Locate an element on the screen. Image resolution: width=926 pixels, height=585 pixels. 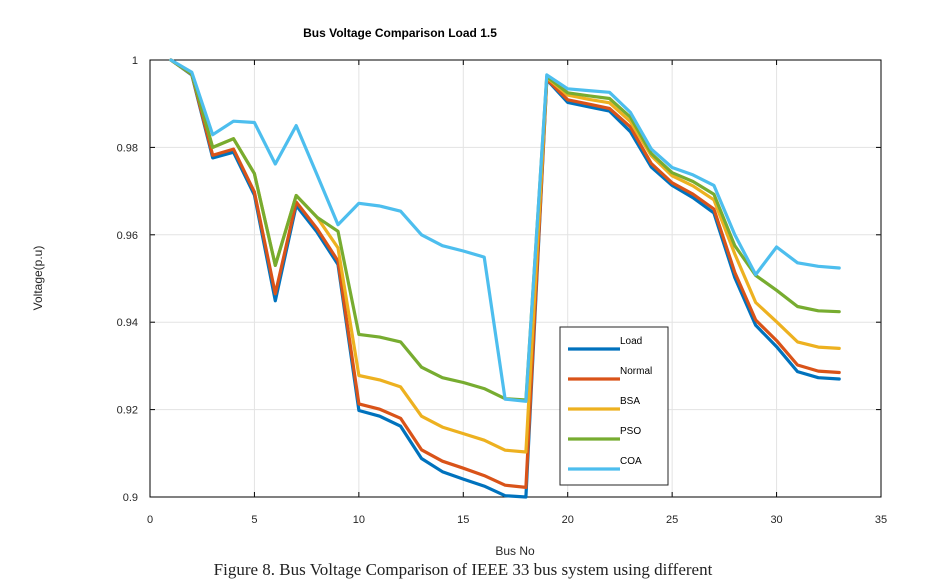
legend-label-normal: Normal is located at coordinates (636, 371).